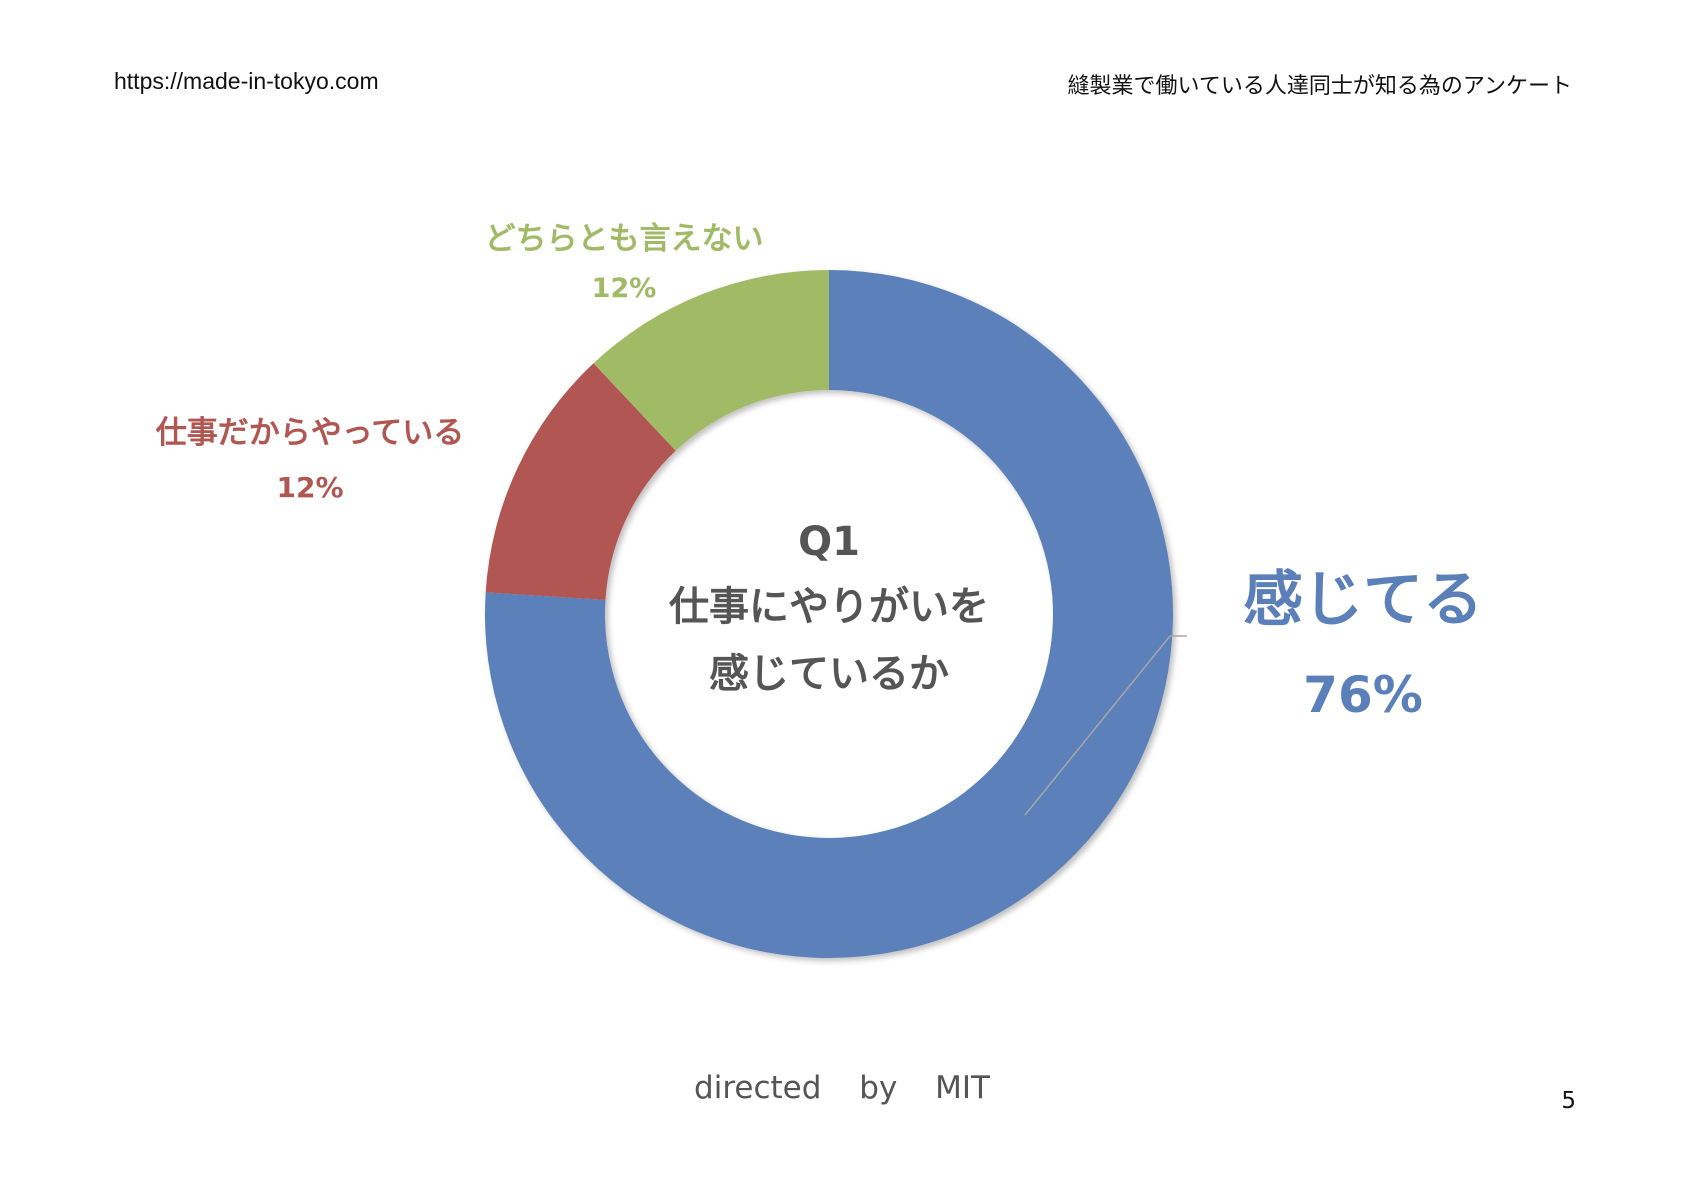 This screenshot has height=1190, width=1684. Describe the element at coordinates (624, 288) in the screenshot. I see `slice-value-3: 12%` at that location.